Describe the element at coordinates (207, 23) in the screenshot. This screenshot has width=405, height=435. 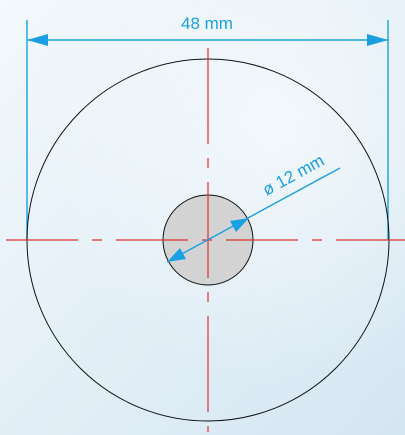
I see `outer-diameter-label: 48 mm` at that location.